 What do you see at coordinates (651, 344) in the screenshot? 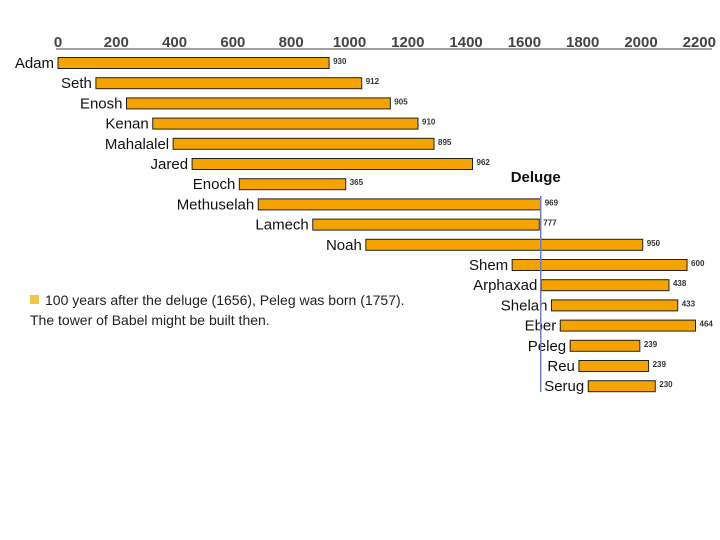
I see `value-label-peleg: 239` at bounding box center [651, 344].